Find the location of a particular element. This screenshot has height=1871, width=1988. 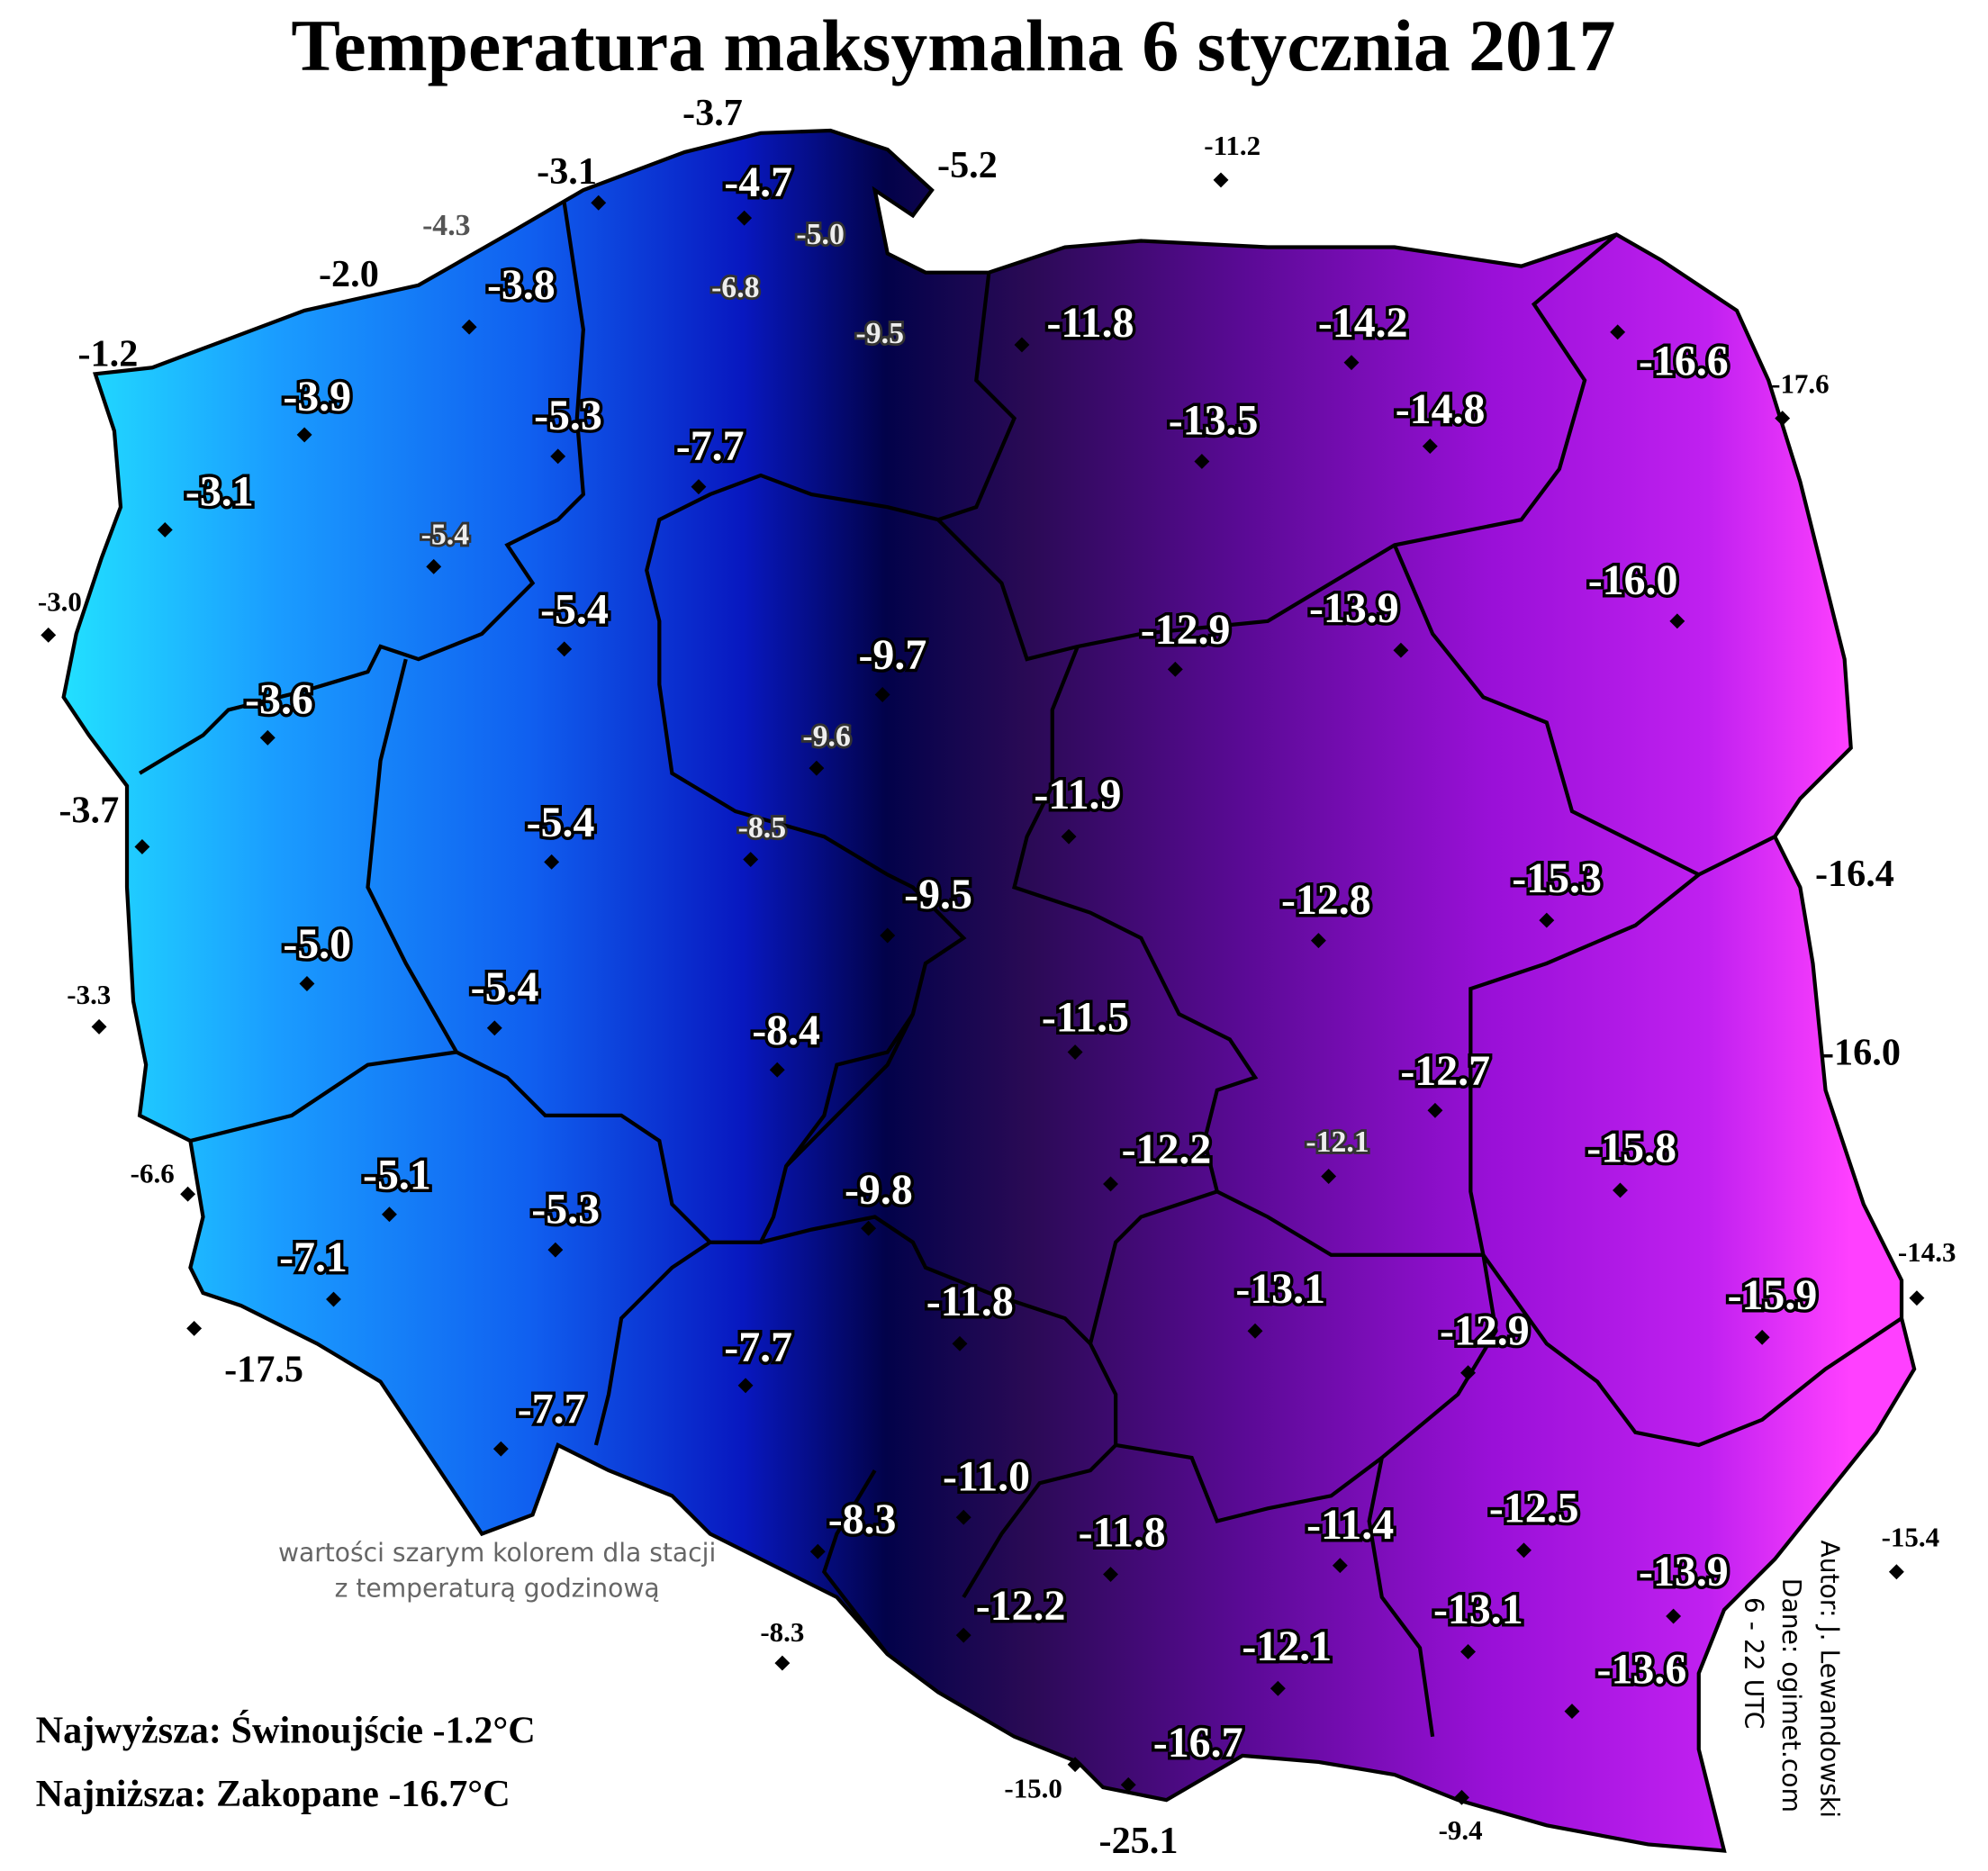

border-station-value: -15.0 is located at coordinates (1033, 1787).